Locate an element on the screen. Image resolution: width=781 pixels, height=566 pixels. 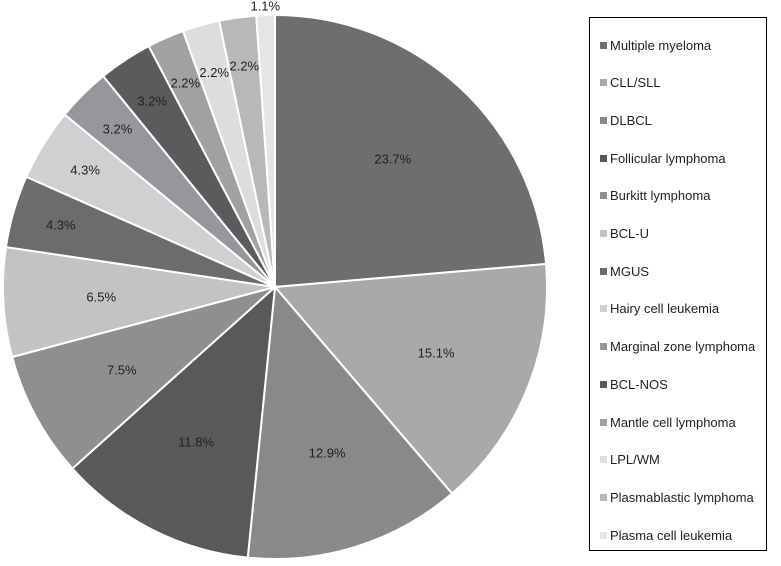
slice-label-cll-sll: 15.1% is located at coordinates (436, 353).